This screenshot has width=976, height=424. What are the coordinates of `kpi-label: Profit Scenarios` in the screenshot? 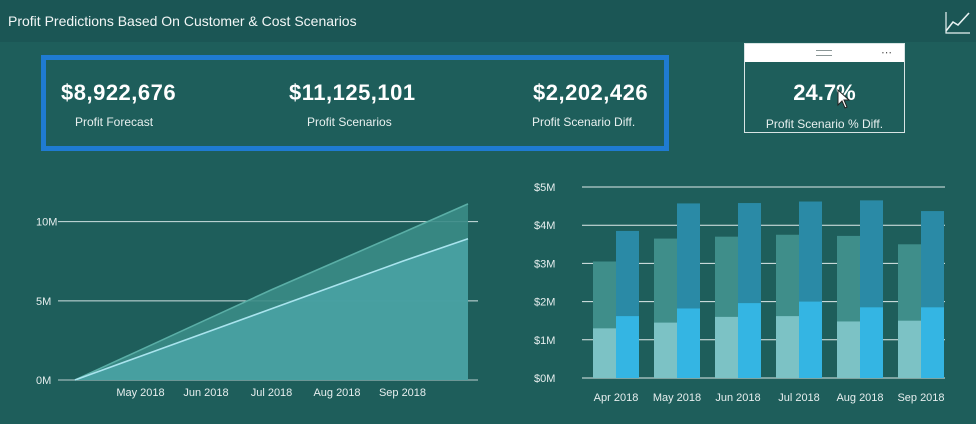 It's located at (349, 122).